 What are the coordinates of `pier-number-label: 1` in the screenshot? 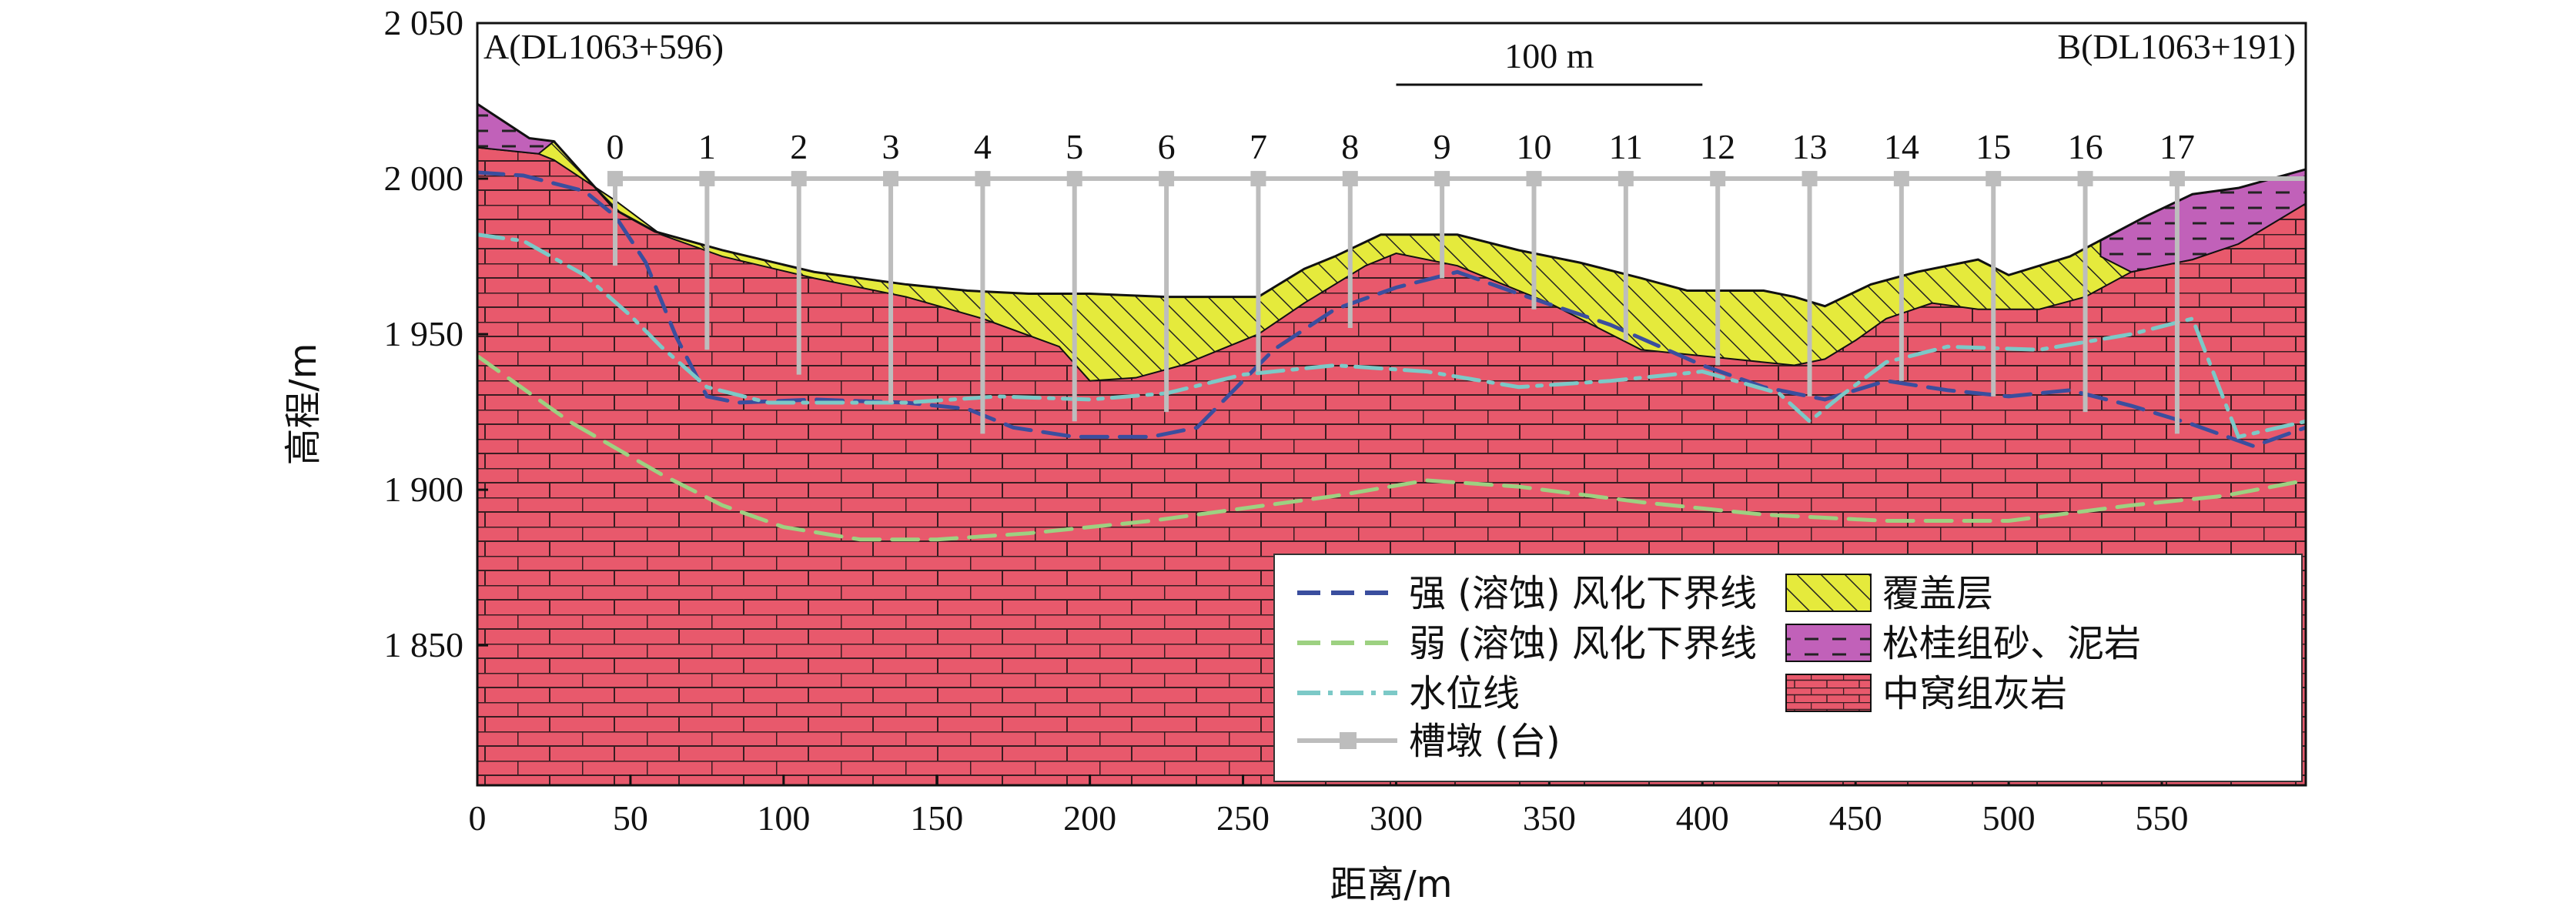 It's located at (707, 146).